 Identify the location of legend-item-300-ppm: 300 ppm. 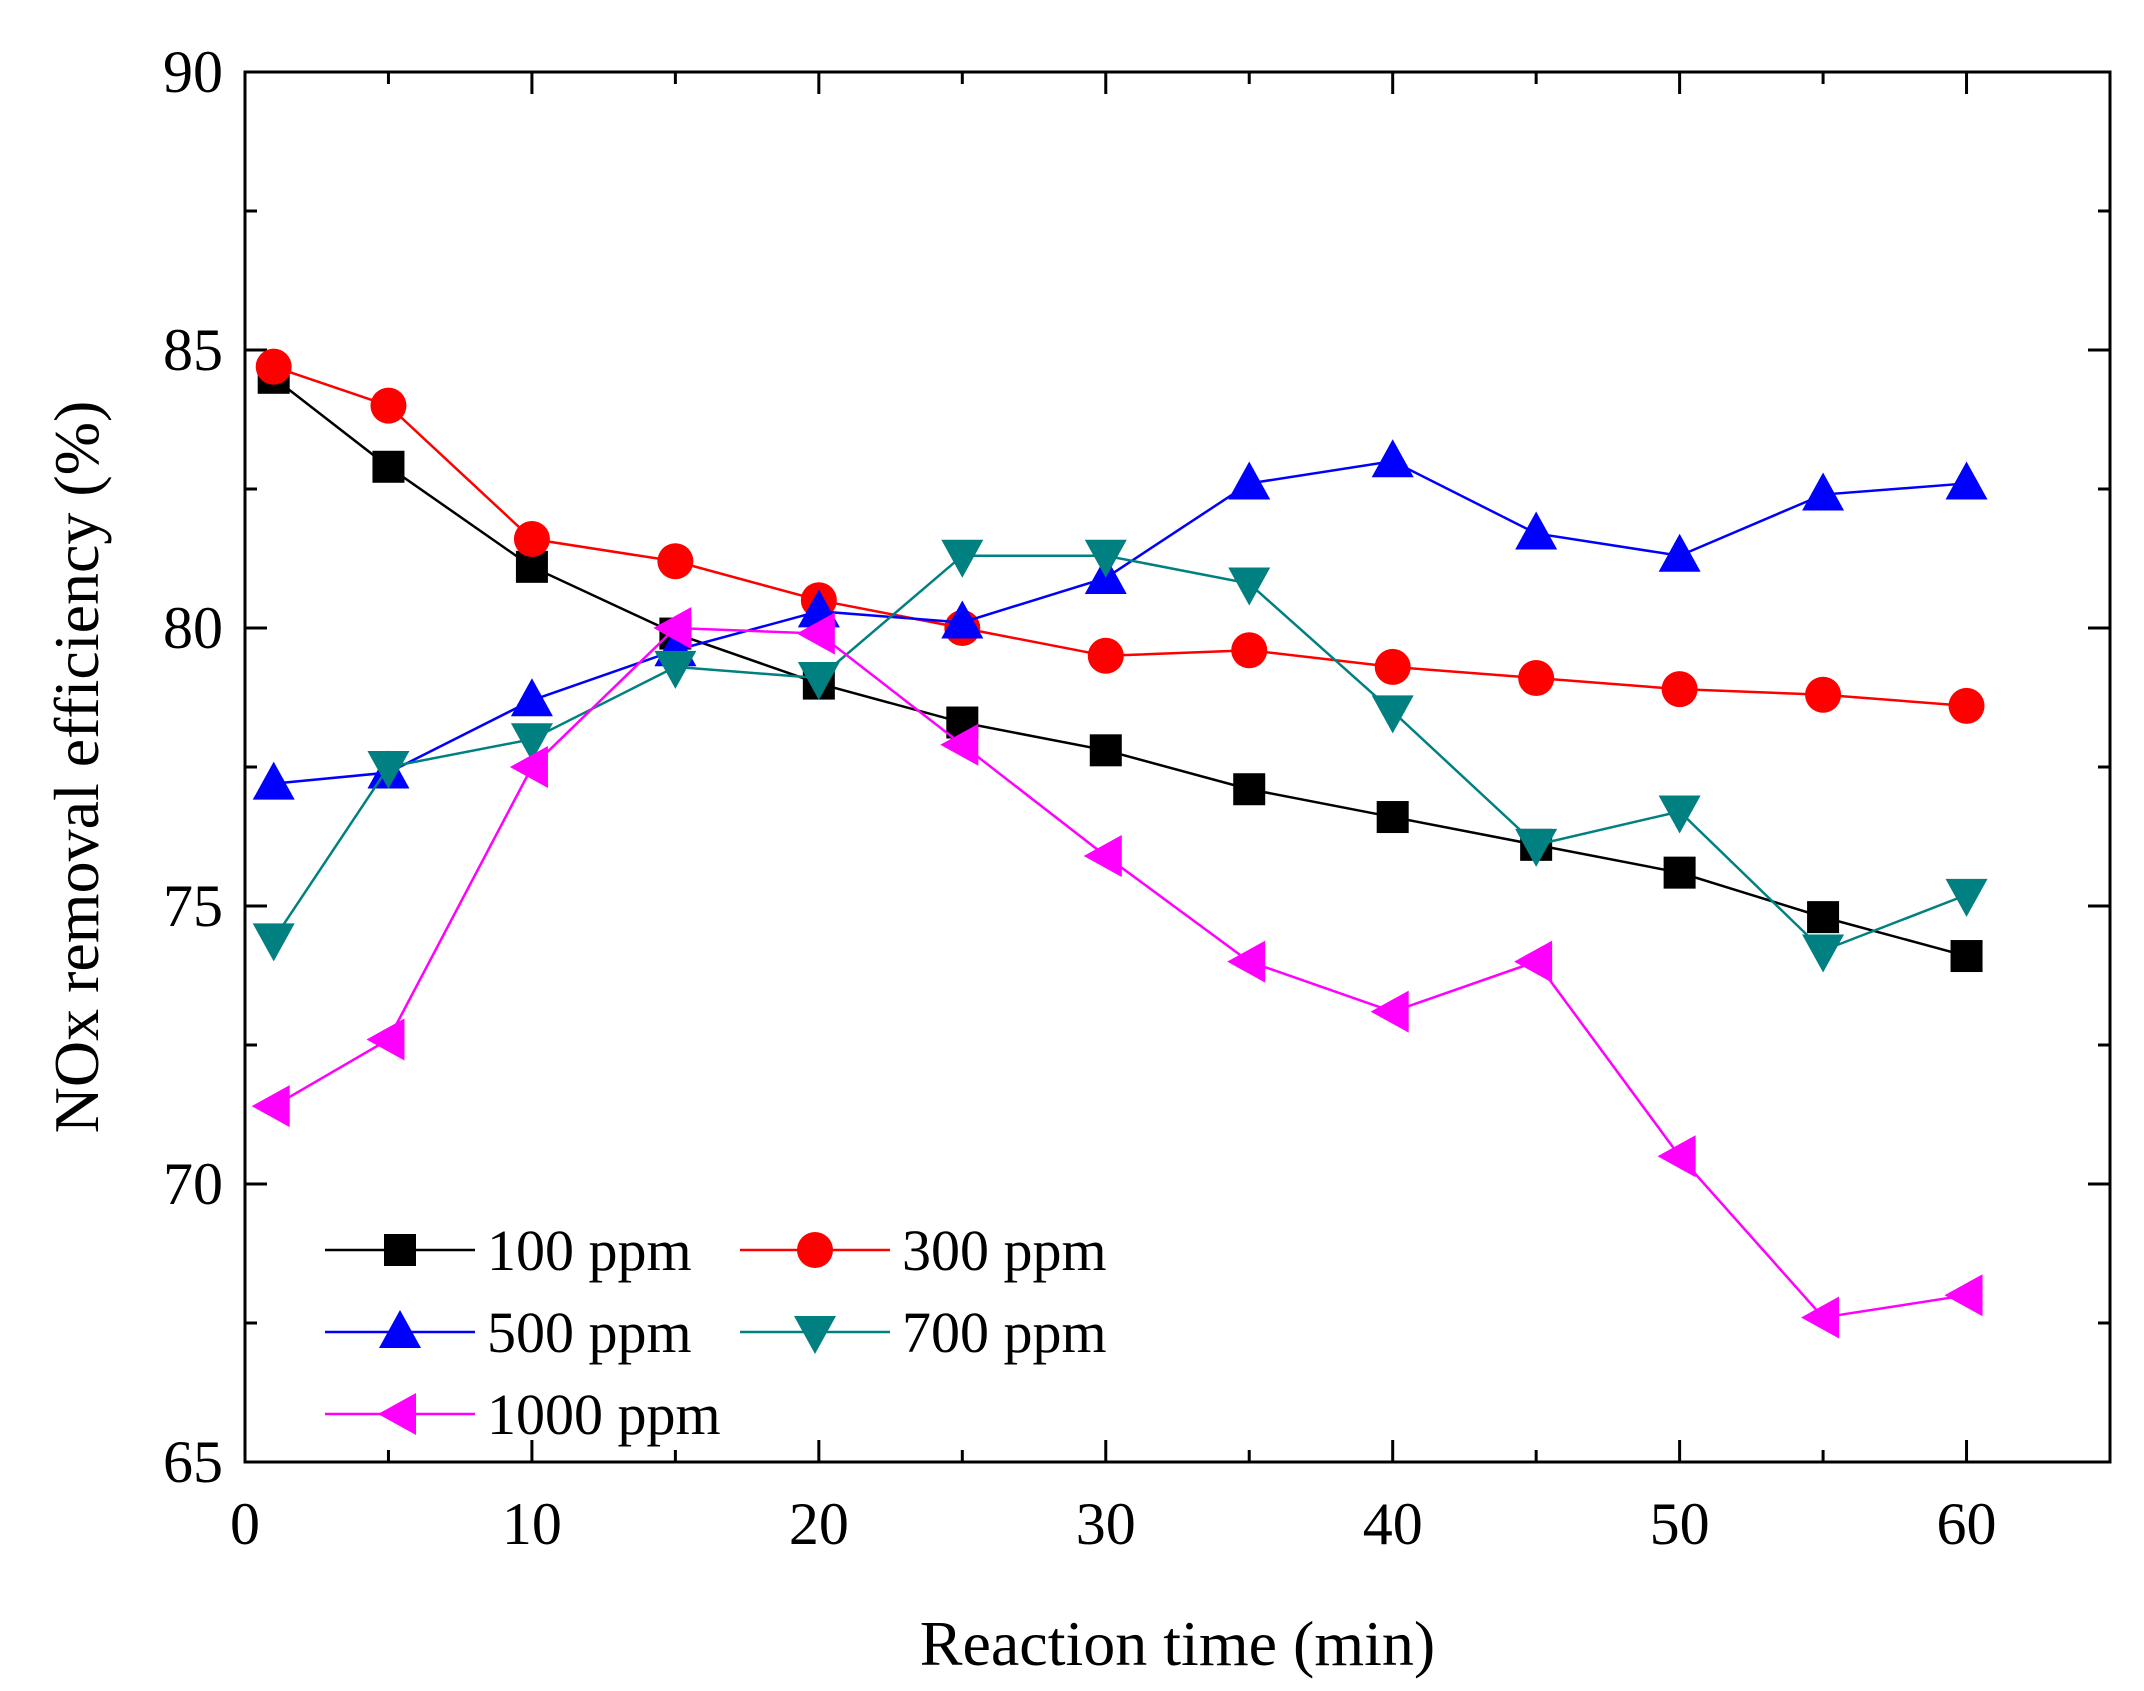
(923, 1250).